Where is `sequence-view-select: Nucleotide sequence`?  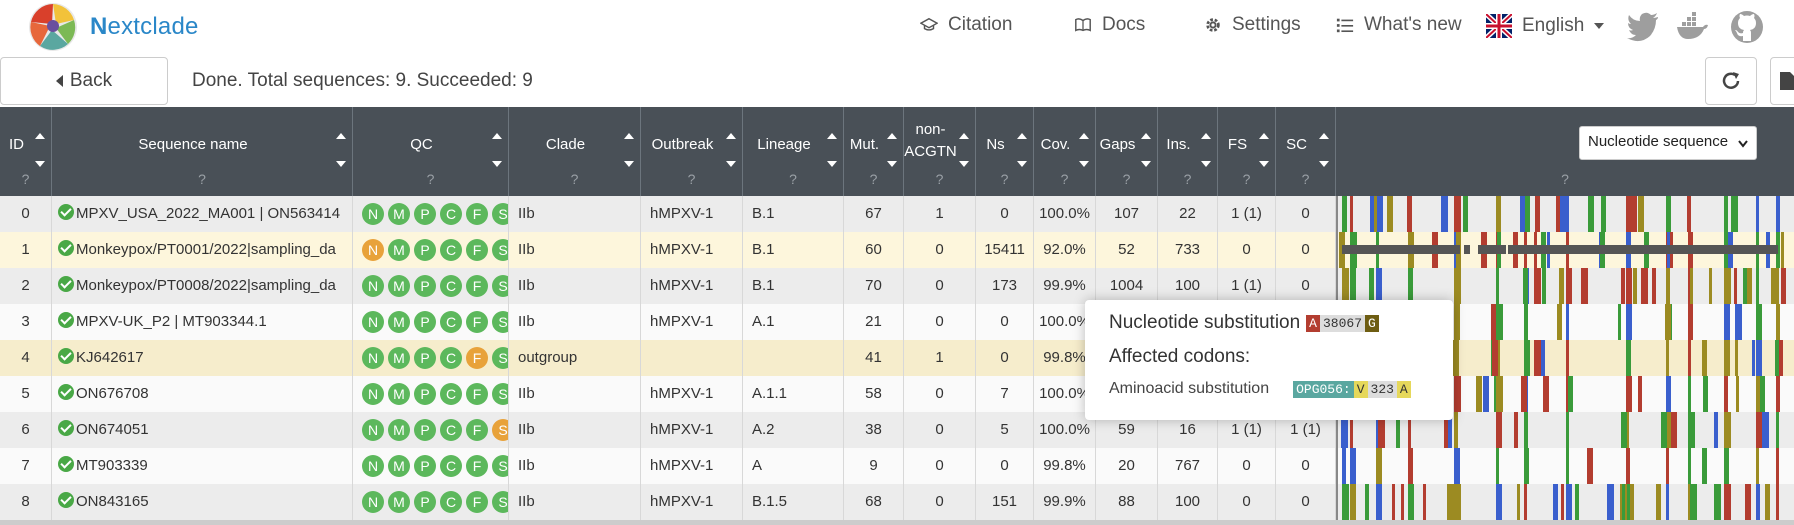
sequence-view-select: Nucleotide sequence is located at coordinates (1668, 143).